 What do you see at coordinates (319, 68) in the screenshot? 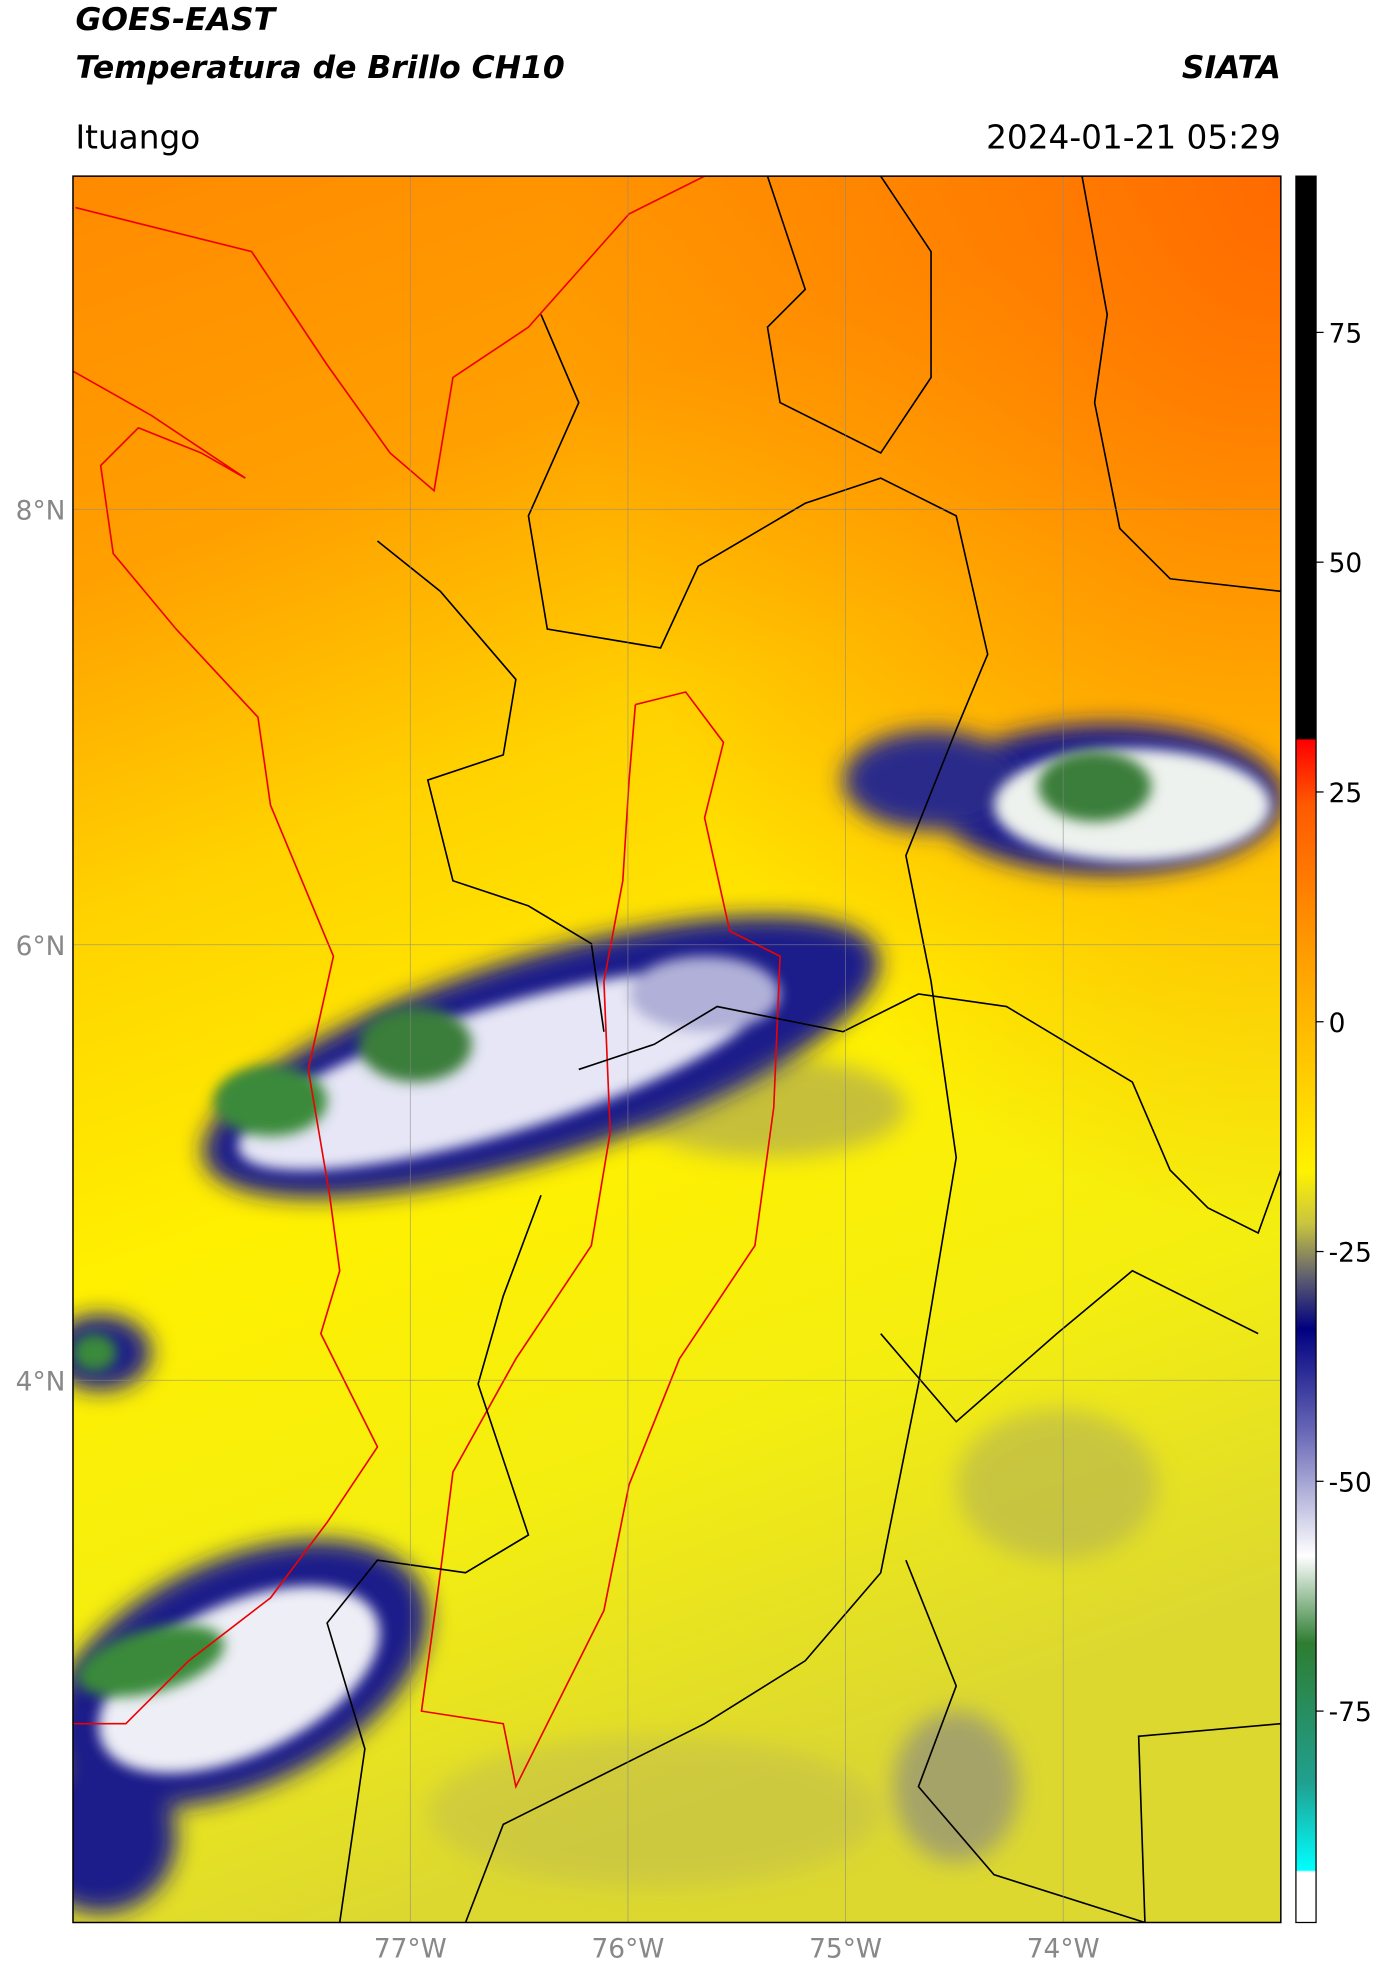
I see `subtitle: Temperatura de Brillo CH10` at bounding box center [319, 68].